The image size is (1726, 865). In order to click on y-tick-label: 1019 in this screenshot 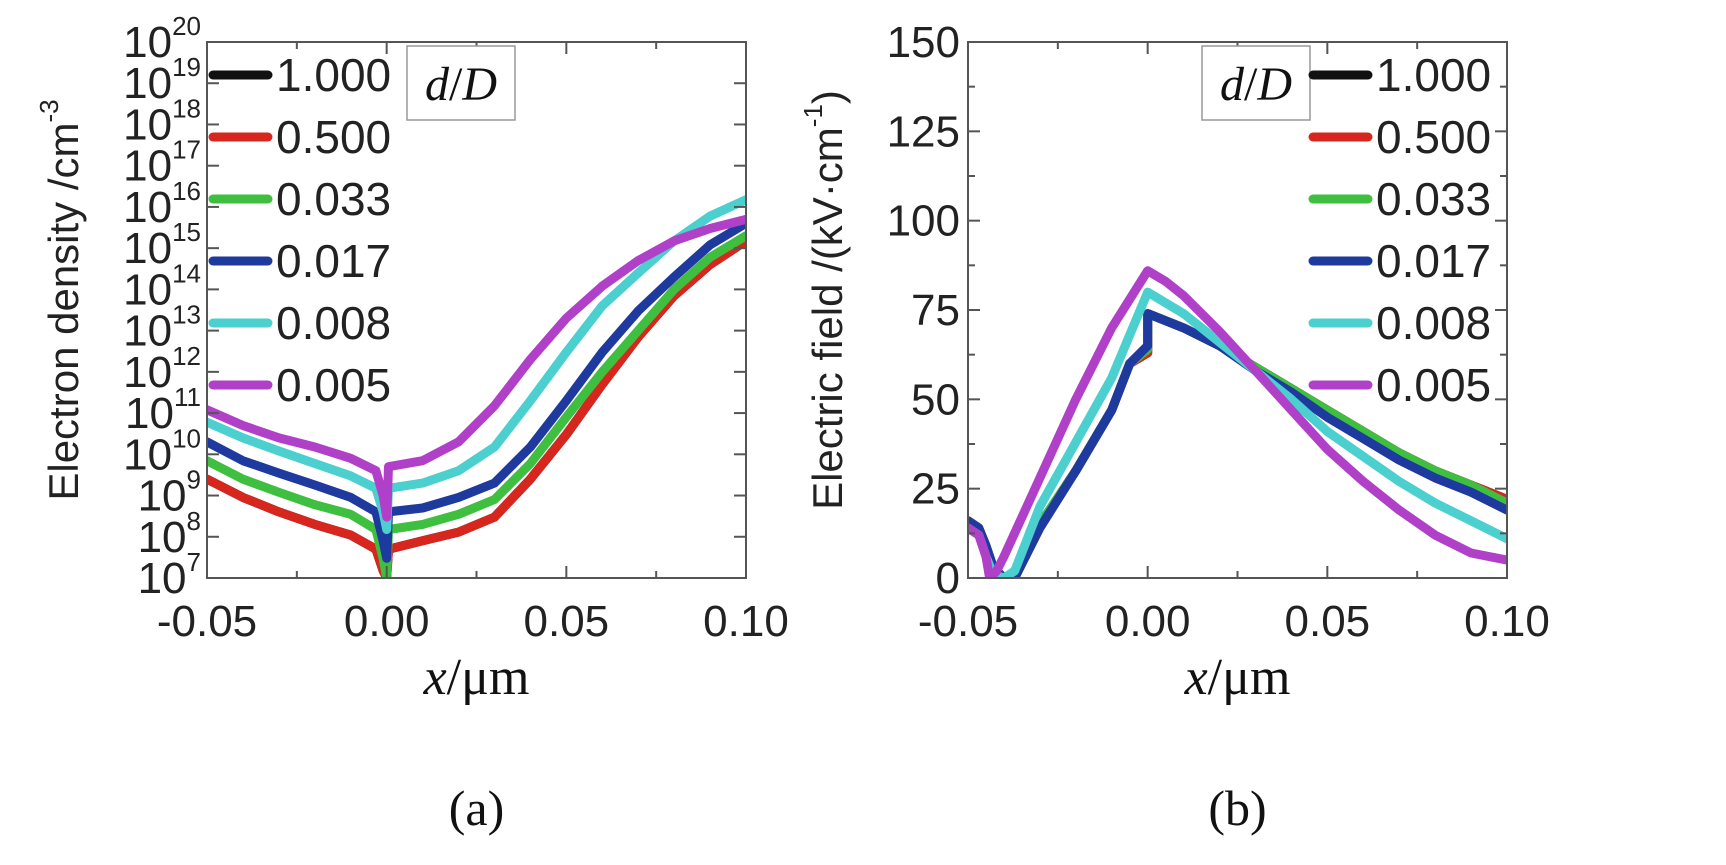, I will do `click(162, 80)`.